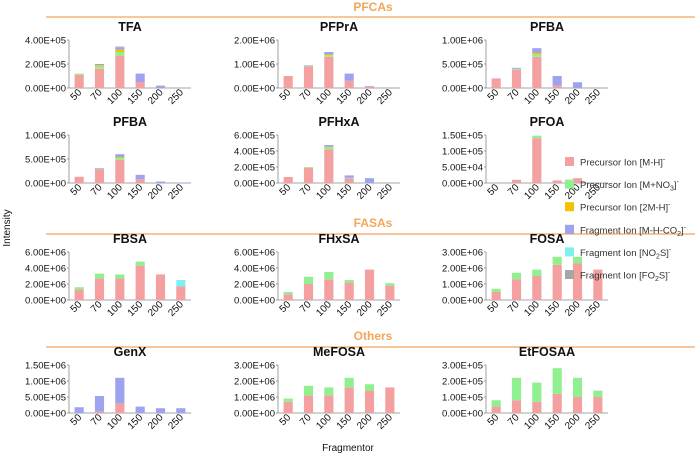 The image size is (700, 462). What do you see at coordinates (625, 277) in the screenshot?
I see `legend-label: Fragment Ion [FO2S]-` at bounding box center [625, 277].